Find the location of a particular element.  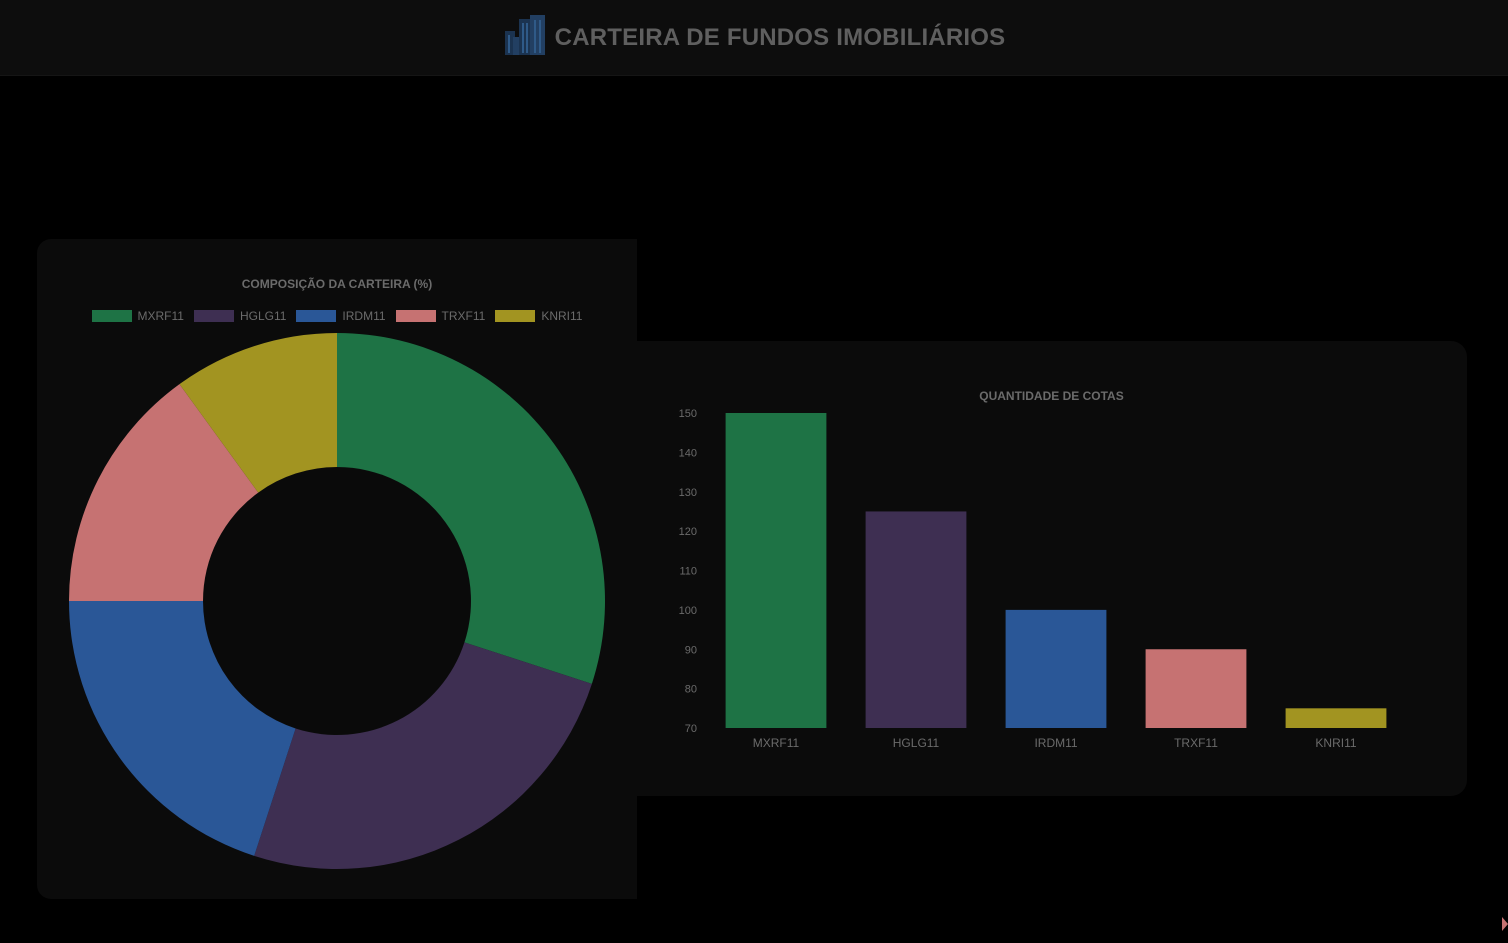

x-tick-label: MXRF11 is located at coordinates (776, 743).